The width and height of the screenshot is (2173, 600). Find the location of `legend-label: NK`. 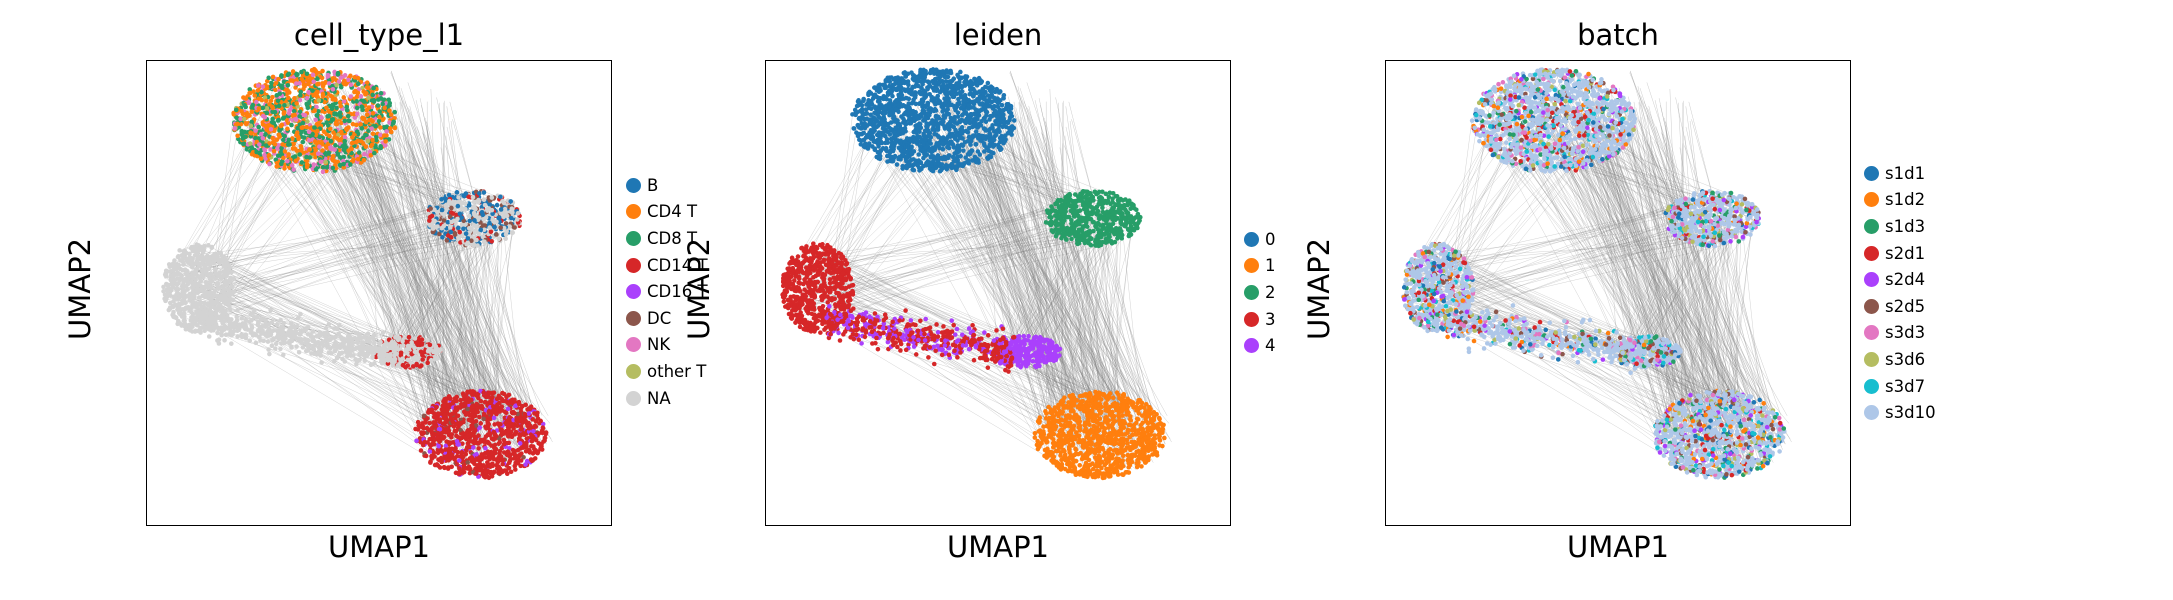

legend-label: NK is located at coordinates (659, 345).